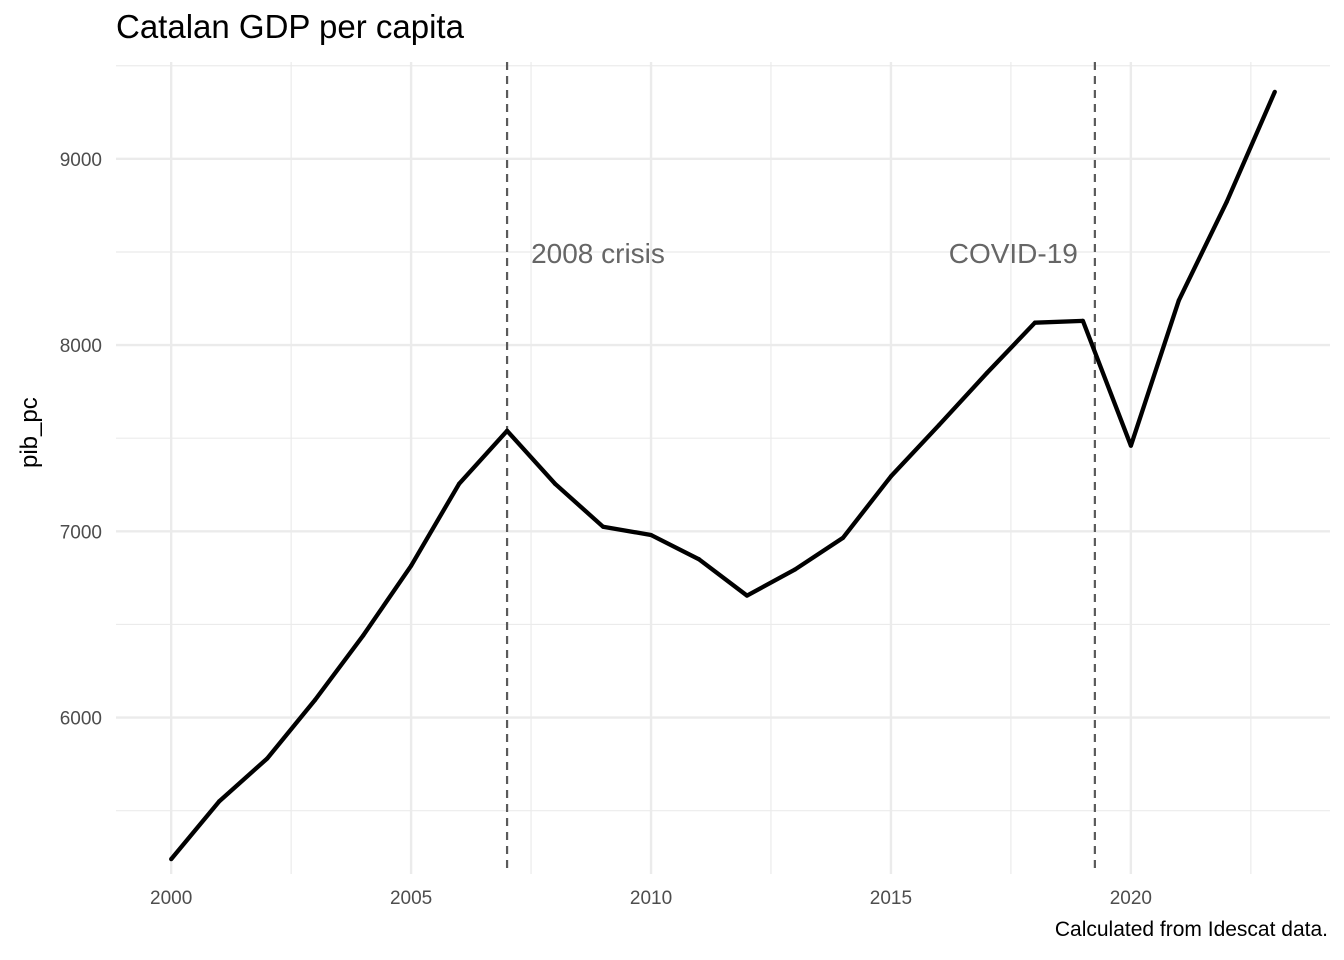 This screenshot has width=1344, height=960. What do you see at coordinates (81, 719) in the screenshot?
I see `y-tick-label: 6000` at bounding box center [81, 719].